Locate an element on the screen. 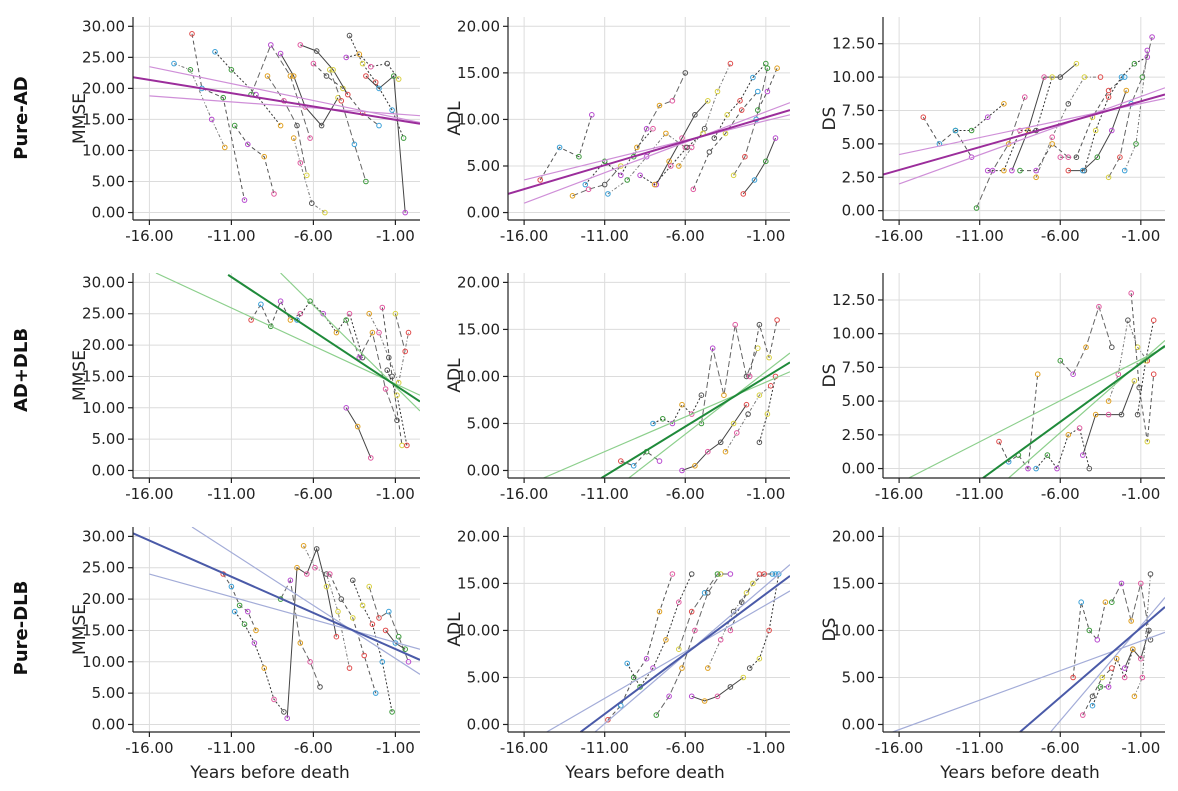 This screenshot has width=1178, height=791. panel-pure-ad-adl-fit-line is located at coordinates (649, 152).